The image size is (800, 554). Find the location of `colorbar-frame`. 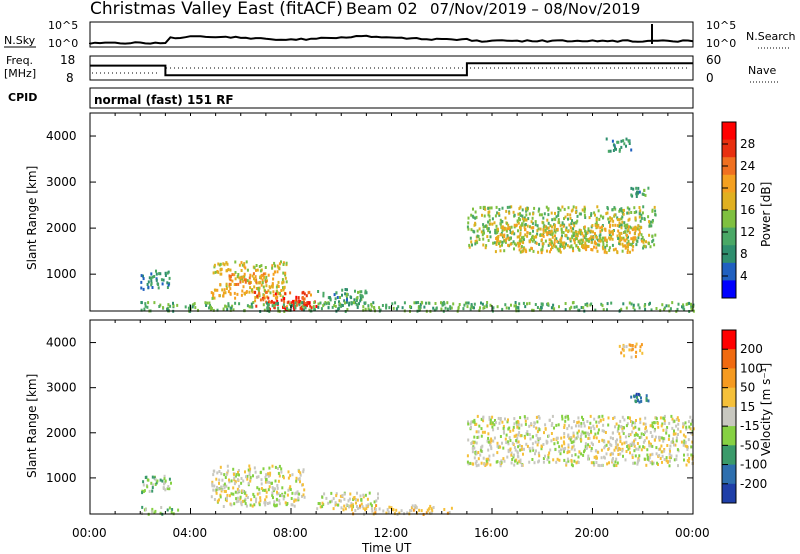

colorbar-frame is located at coordinates (729, 416).